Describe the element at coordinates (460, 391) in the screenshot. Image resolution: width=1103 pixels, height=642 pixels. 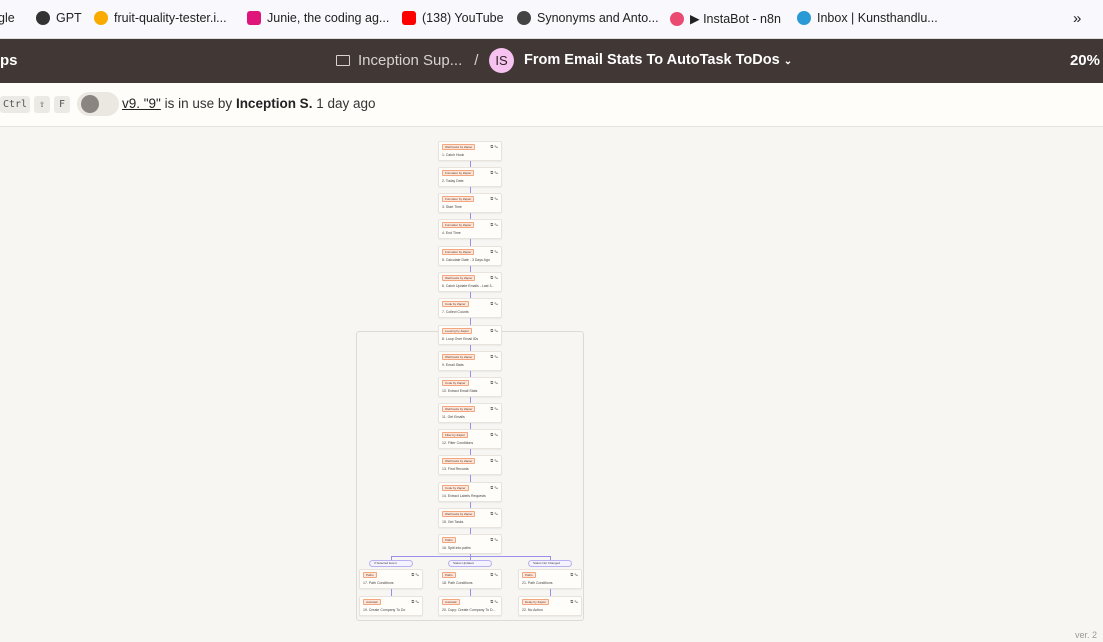
I see `step-title: 10. Extract Email Stats` at that location.